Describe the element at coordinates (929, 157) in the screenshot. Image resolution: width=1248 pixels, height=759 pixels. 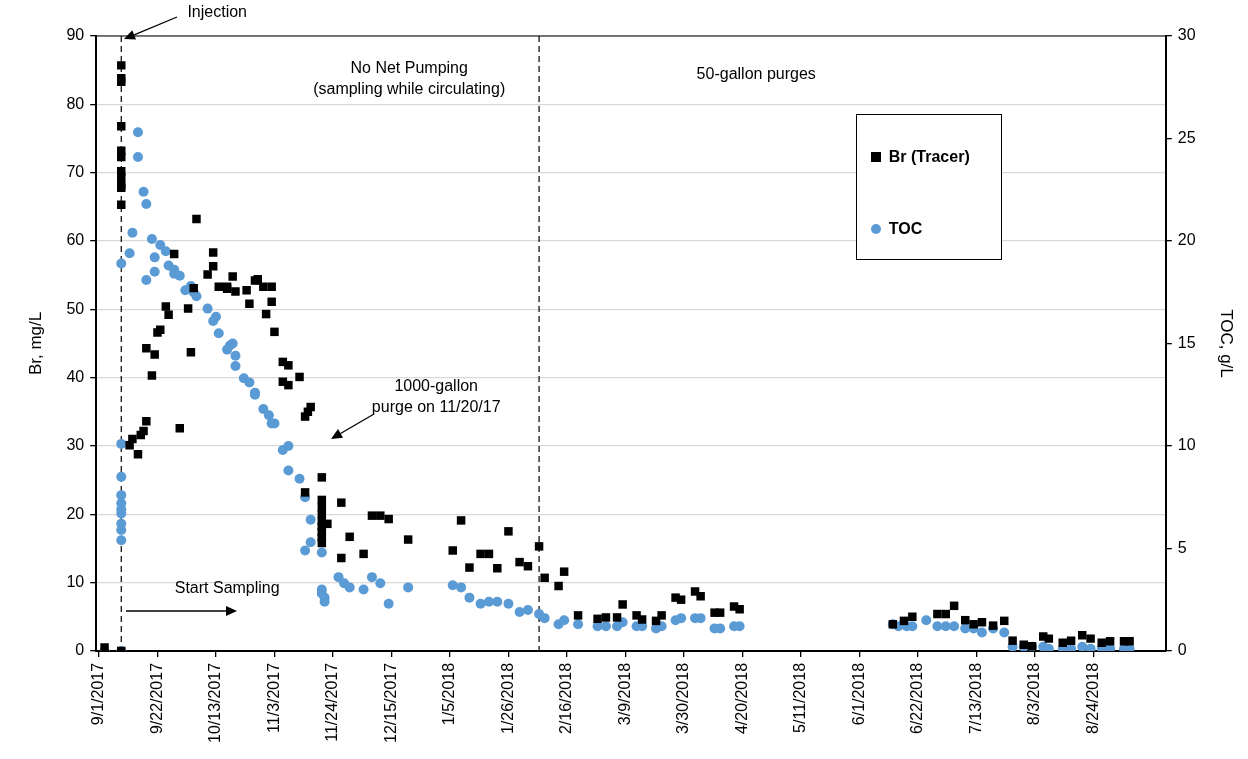
I see `legend-label: Br (Tracer)` at that location.